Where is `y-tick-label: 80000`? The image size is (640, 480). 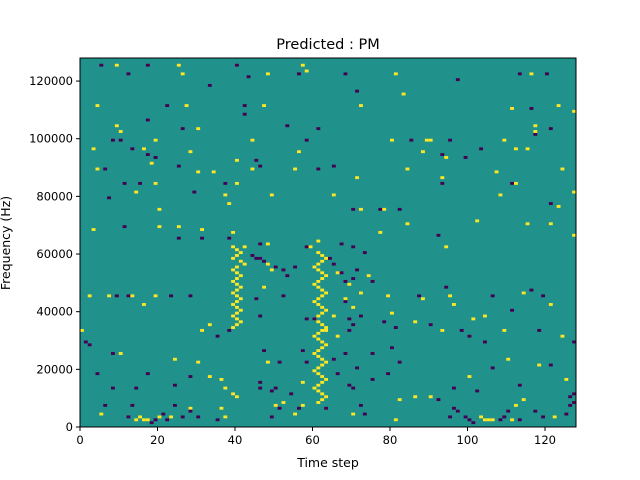 y-tick-label: 80000 is located at coordinates (54, 196).